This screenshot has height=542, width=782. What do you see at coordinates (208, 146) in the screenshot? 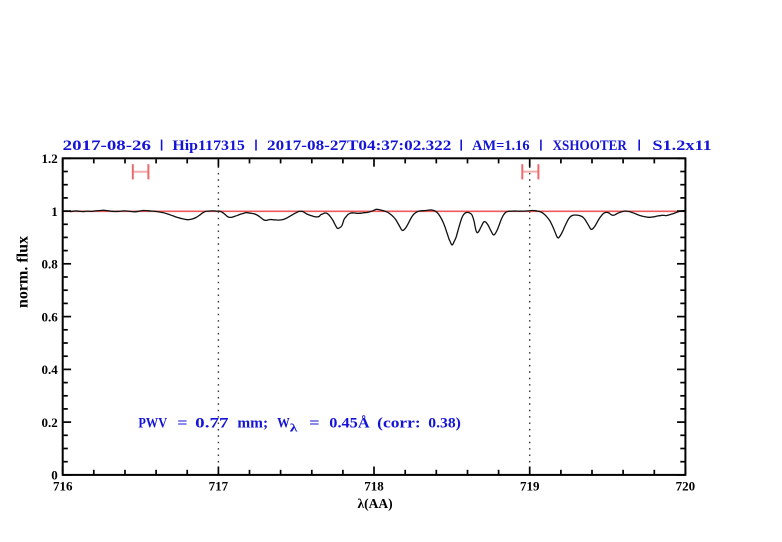
I see `svg-text: Hip117315` at bounding box center [208, 146].